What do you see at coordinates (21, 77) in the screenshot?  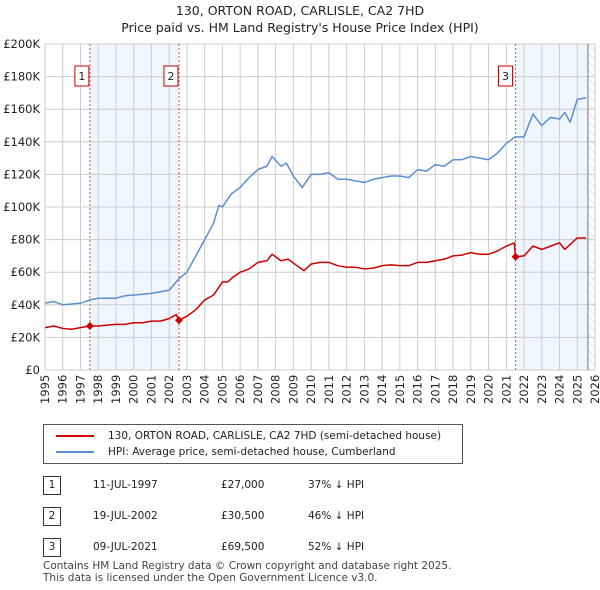 I see `y-tick-label: £180K` at bounding box center [21, 77].